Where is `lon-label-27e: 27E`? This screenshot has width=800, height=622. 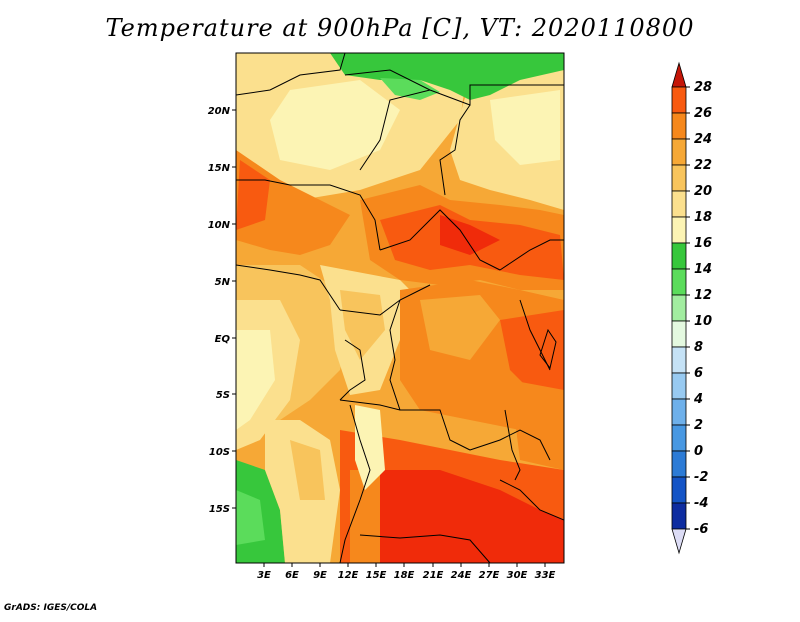 lon-label-27e: 27E is located at coordinates (489, 575).